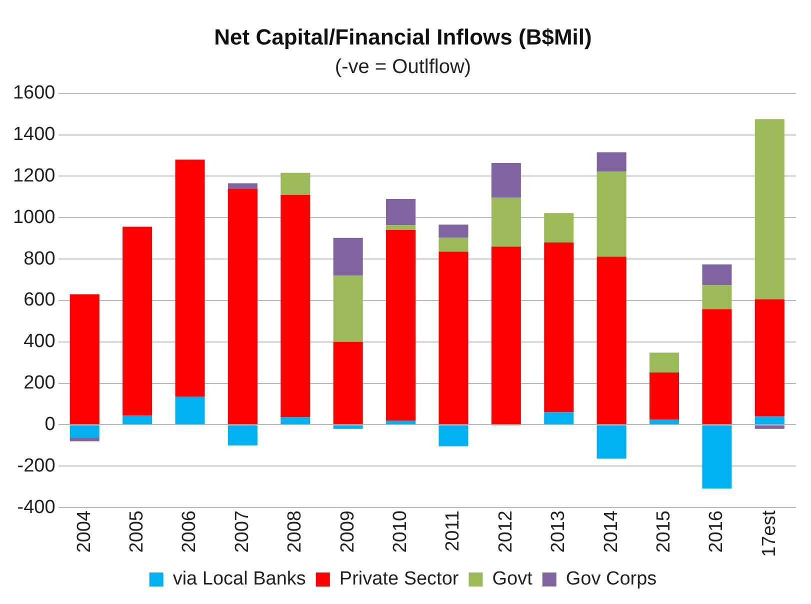 This screenshot has width=811, height=604. Describe the element at coordinates (137, 531) in the screenshot. I see `x-tick-label: 2005` at that location.